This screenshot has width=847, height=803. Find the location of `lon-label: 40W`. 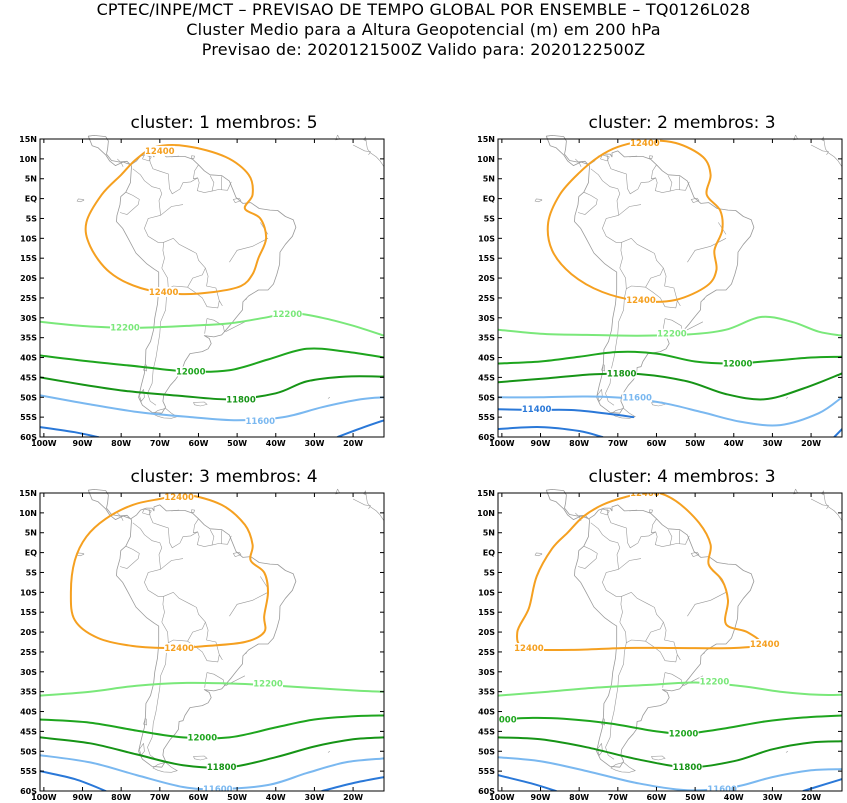

lon-label: 40W is located at coordinates (734, 797).